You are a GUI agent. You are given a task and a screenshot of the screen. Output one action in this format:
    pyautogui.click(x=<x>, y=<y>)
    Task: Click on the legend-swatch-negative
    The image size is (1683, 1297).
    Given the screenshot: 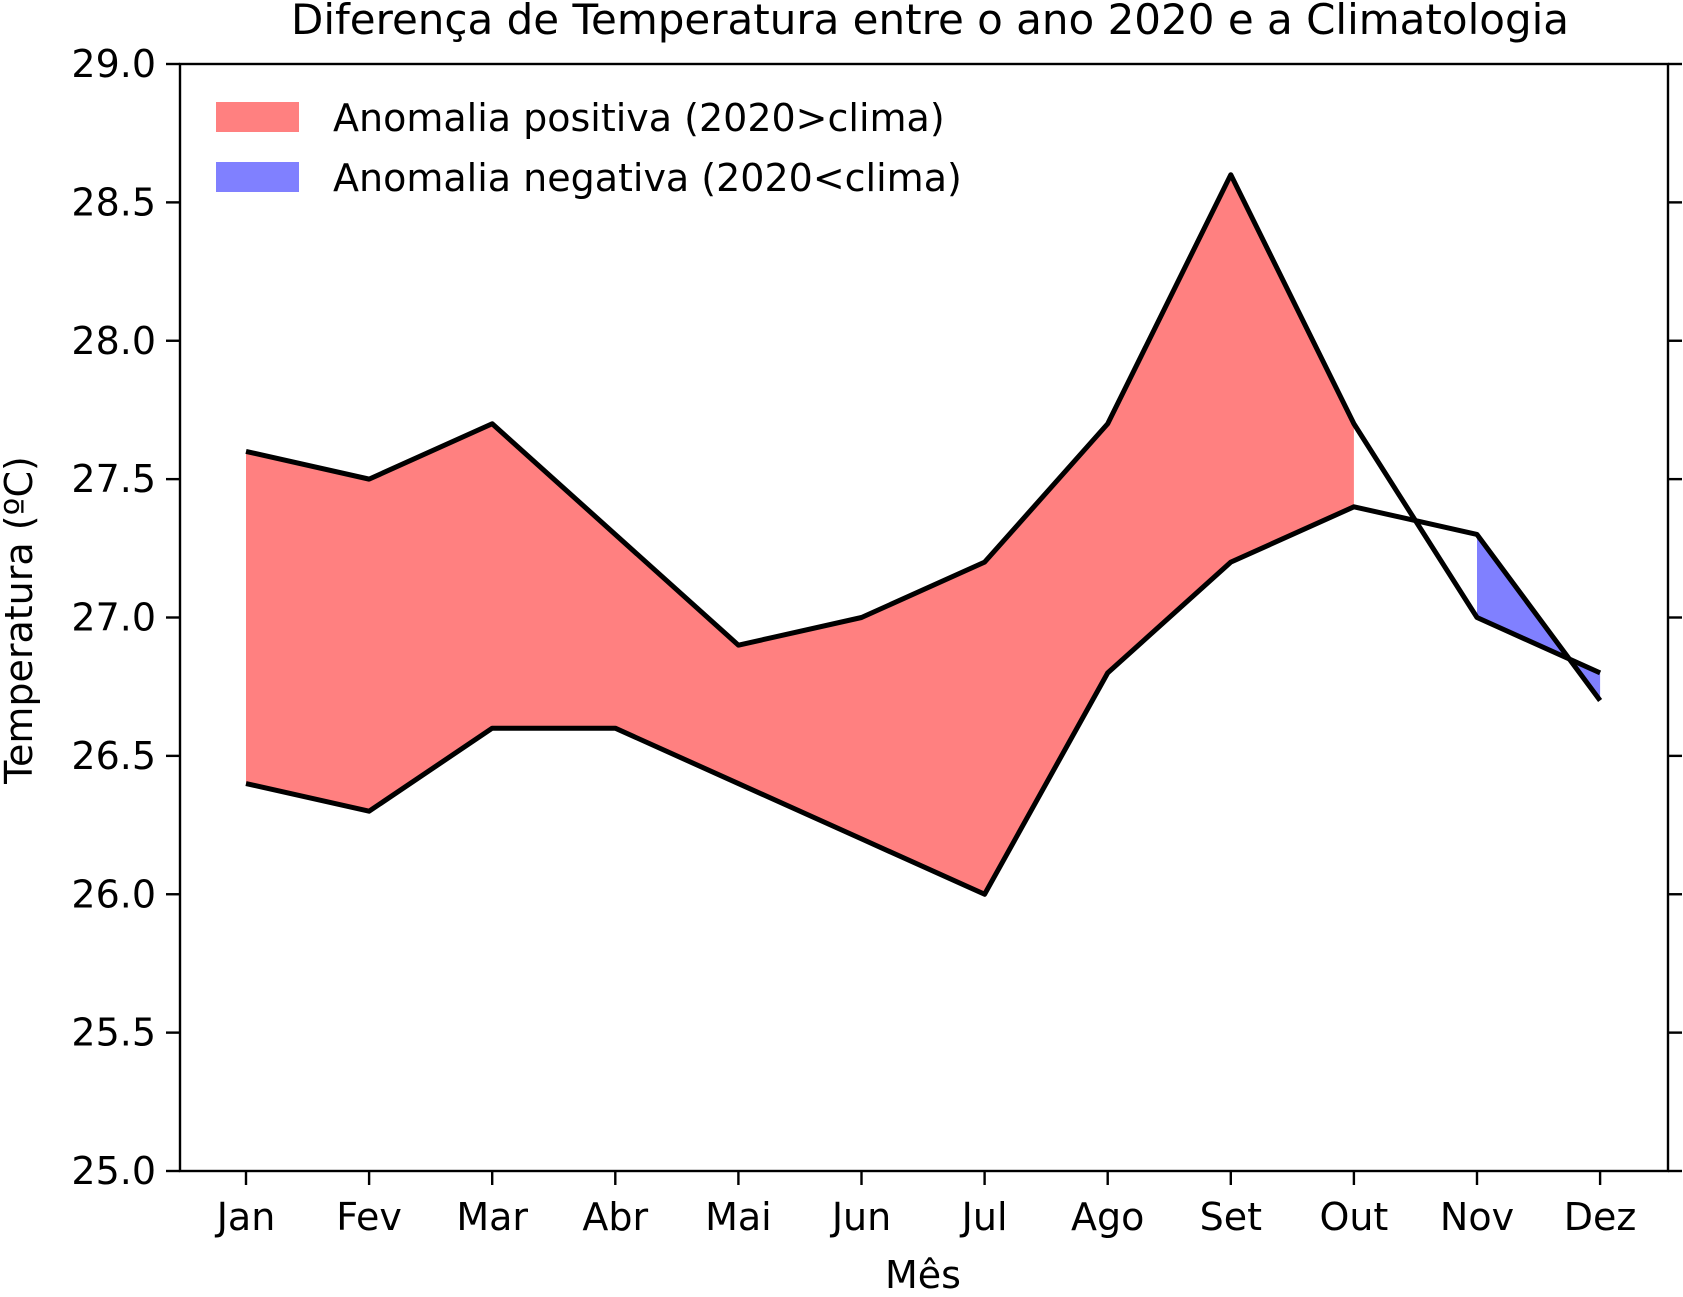 What is the action you would take?
    pyautogui.click(x=257, y=177)
    